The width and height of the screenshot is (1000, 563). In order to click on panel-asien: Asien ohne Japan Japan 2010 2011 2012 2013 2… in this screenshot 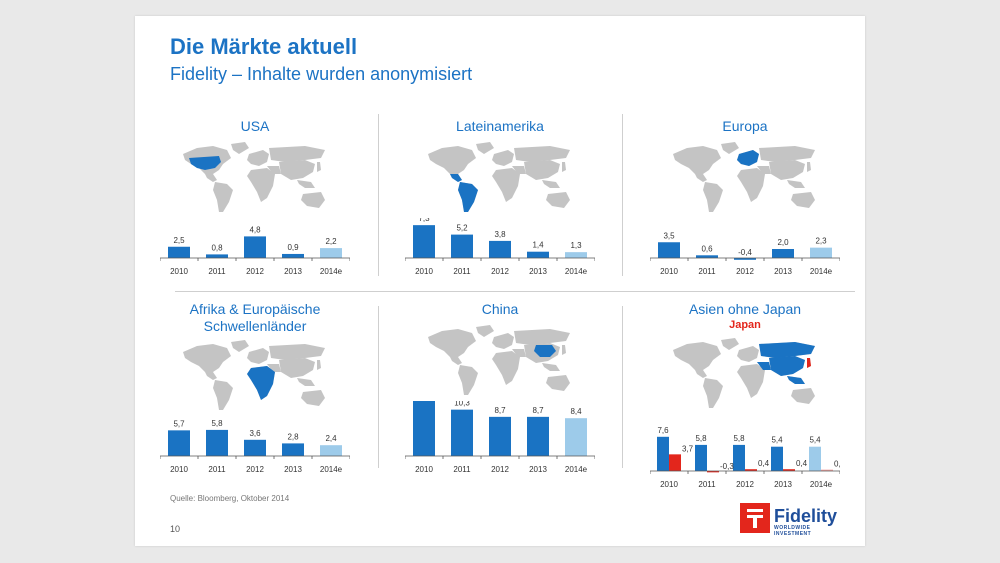, I will do `click(745, 396)`.